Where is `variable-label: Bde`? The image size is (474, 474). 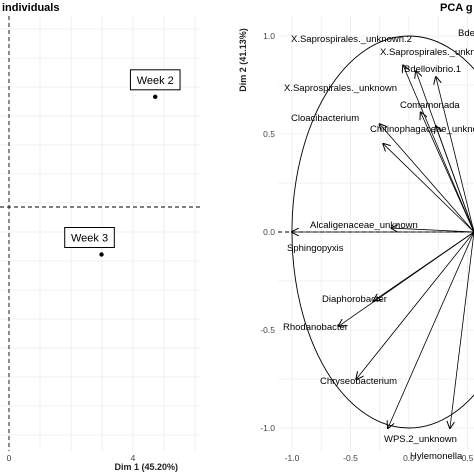 variable-label: Bde is located at coordinates (466, 33).